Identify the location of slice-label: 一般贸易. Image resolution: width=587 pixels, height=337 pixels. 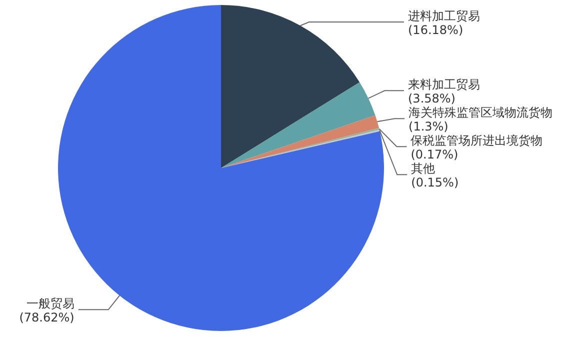
(50, 303).